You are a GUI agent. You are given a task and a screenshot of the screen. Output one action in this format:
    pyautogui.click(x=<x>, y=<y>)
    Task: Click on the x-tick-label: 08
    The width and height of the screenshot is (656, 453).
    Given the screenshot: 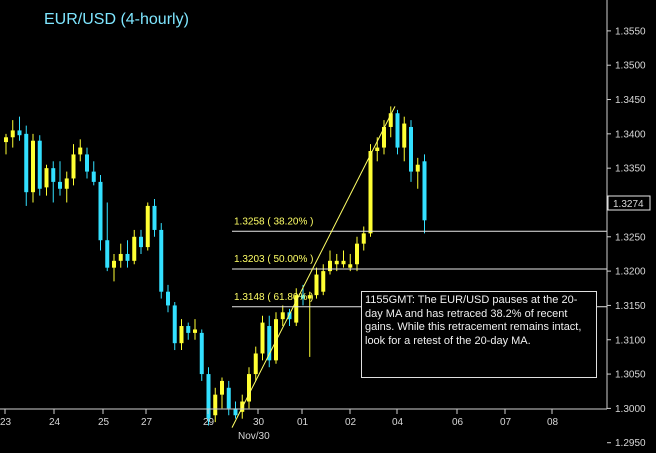 What is the action you would take?
    pyautogui.click(x=553, y=422)
    